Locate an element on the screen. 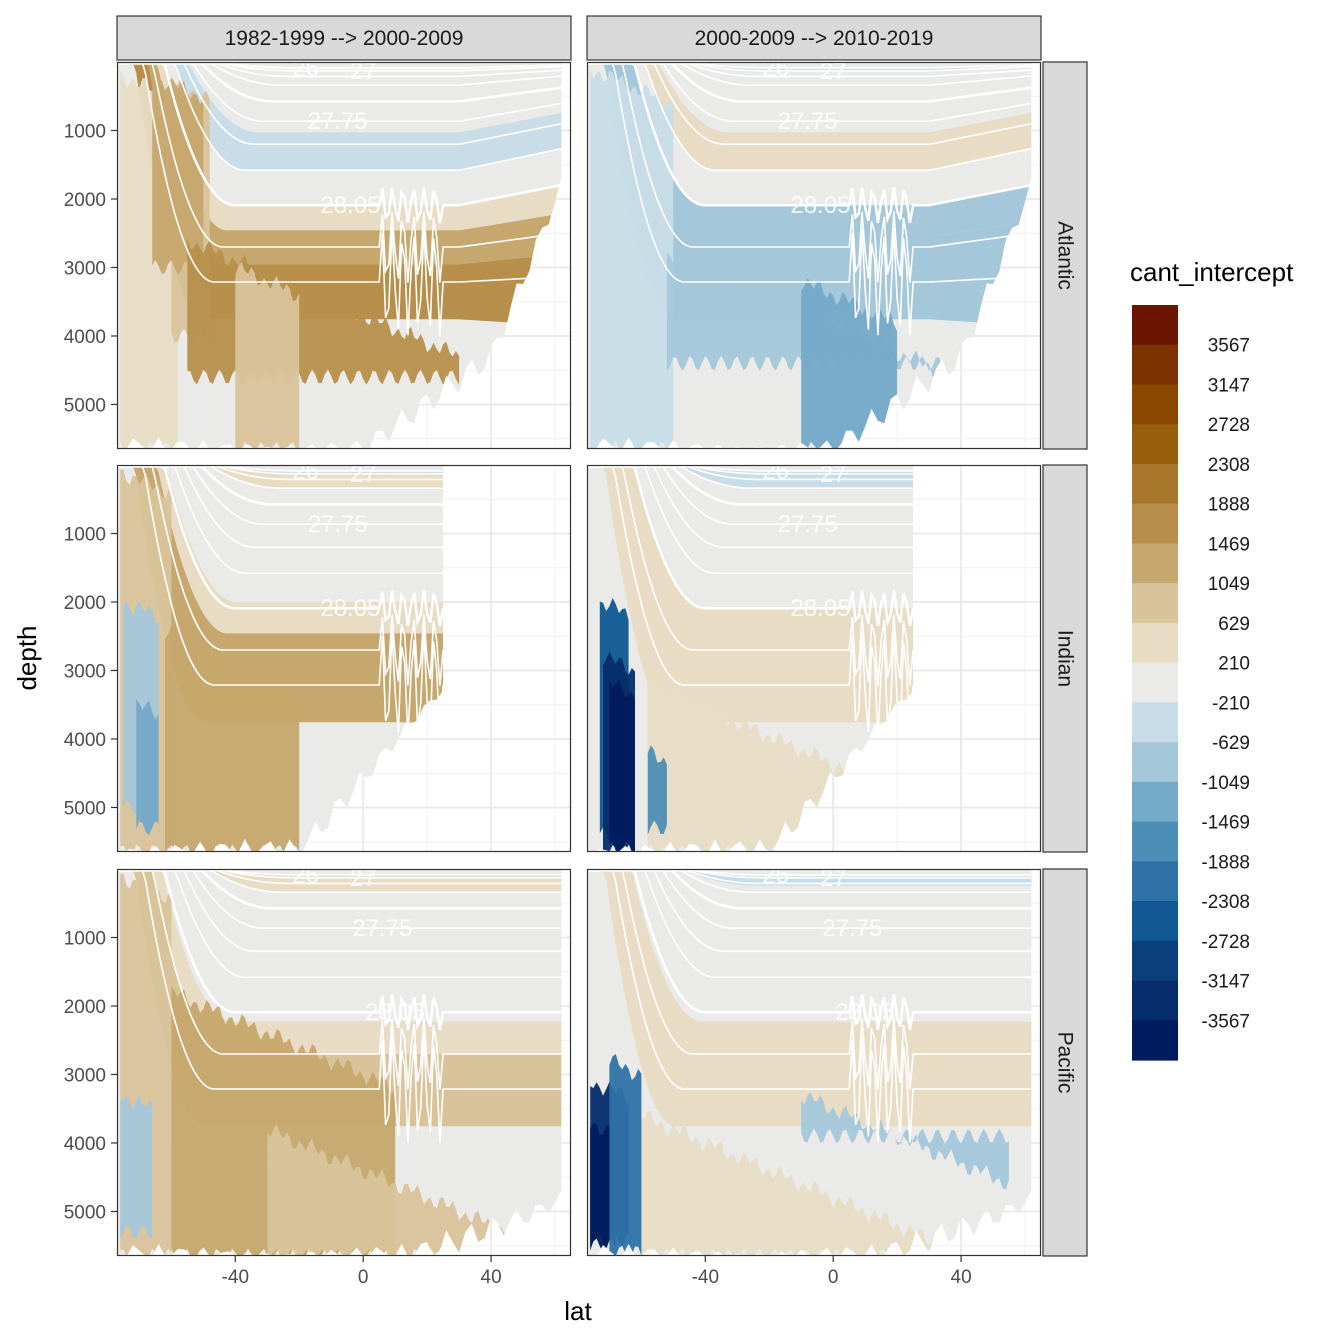 The width and height of the screenshot is (1344, 1344). legend-label: 2728 is located at coordinates (1229, 425).